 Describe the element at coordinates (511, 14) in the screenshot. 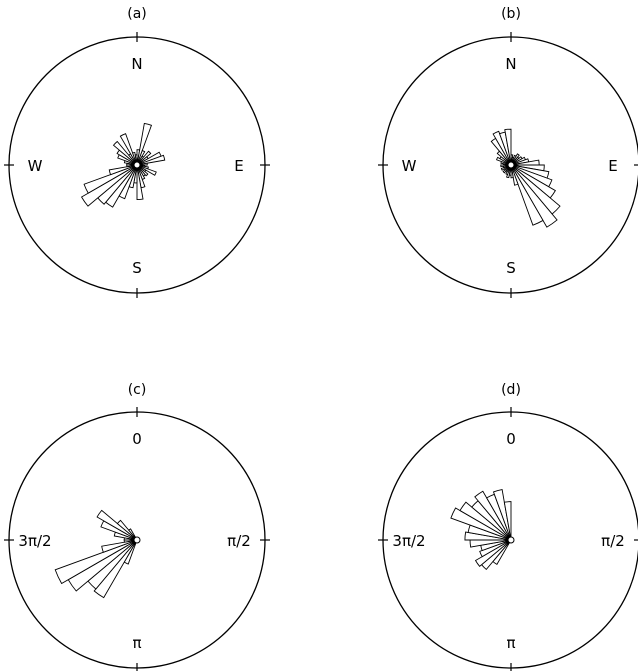

I see `panel-label: (b)` at that location.